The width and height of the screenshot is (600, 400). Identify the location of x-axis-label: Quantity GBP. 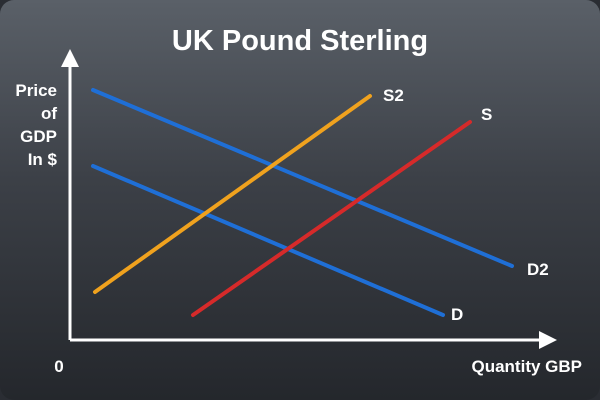
(526, 366).